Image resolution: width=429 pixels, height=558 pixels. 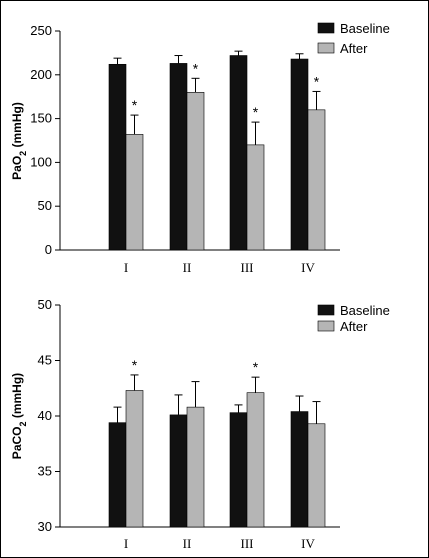 I want to click on y-axis-label: PaO2 (mmHg), so click(x=19, y=141).